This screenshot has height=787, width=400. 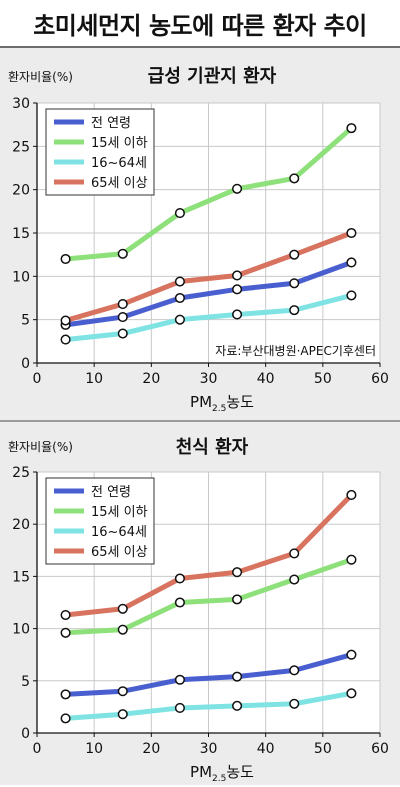 I want to click on chart-title: 급성 기관지 환자, so click(x=212, y=76).